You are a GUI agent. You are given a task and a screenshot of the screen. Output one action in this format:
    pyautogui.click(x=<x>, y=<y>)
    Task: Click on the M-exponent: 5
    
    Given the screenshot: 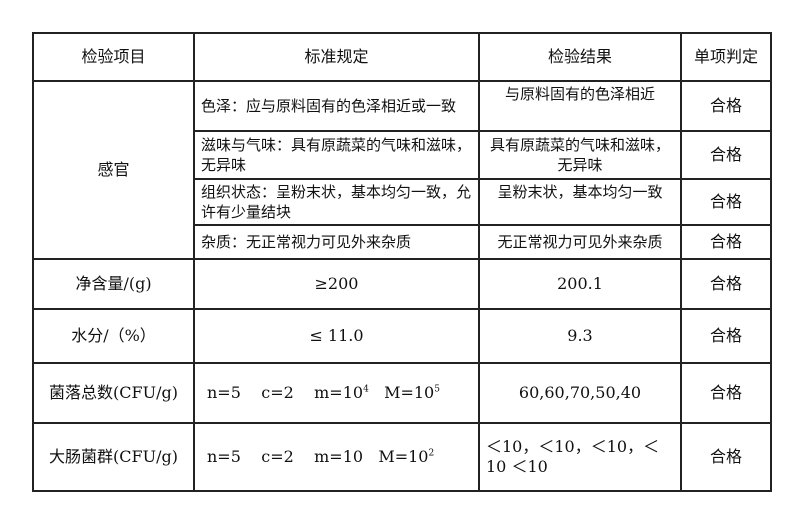 What is the action you would take?
    pyautogui.click(x=437, y=389)
    